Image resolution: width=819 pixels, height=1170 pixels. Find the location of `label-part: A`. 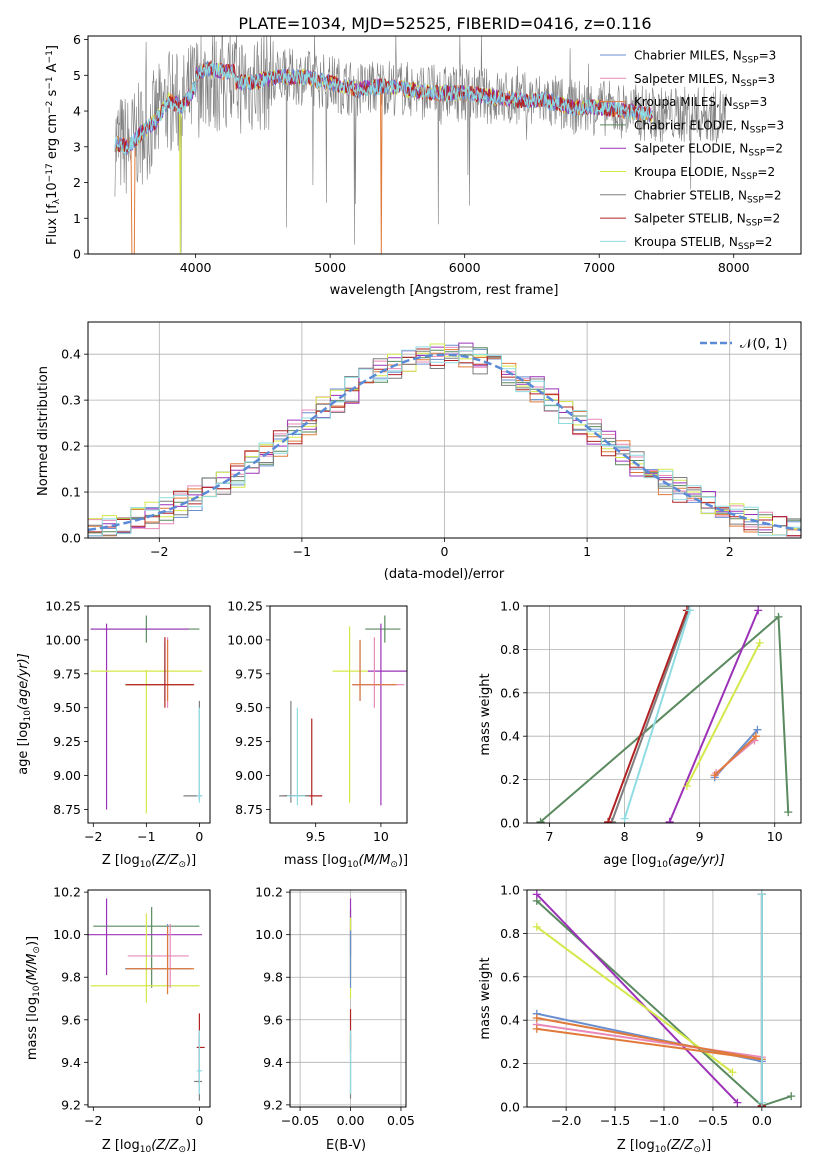

label-part: A is located at coordinates (52, 69).